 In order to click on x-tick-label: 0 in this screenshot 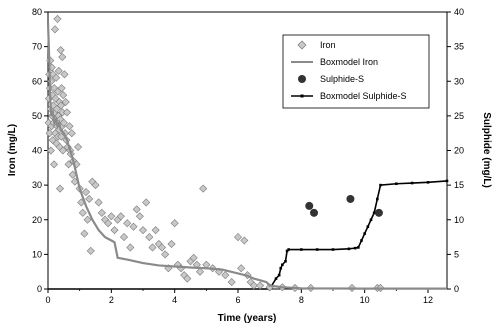, I will do `click(47, 300)`.